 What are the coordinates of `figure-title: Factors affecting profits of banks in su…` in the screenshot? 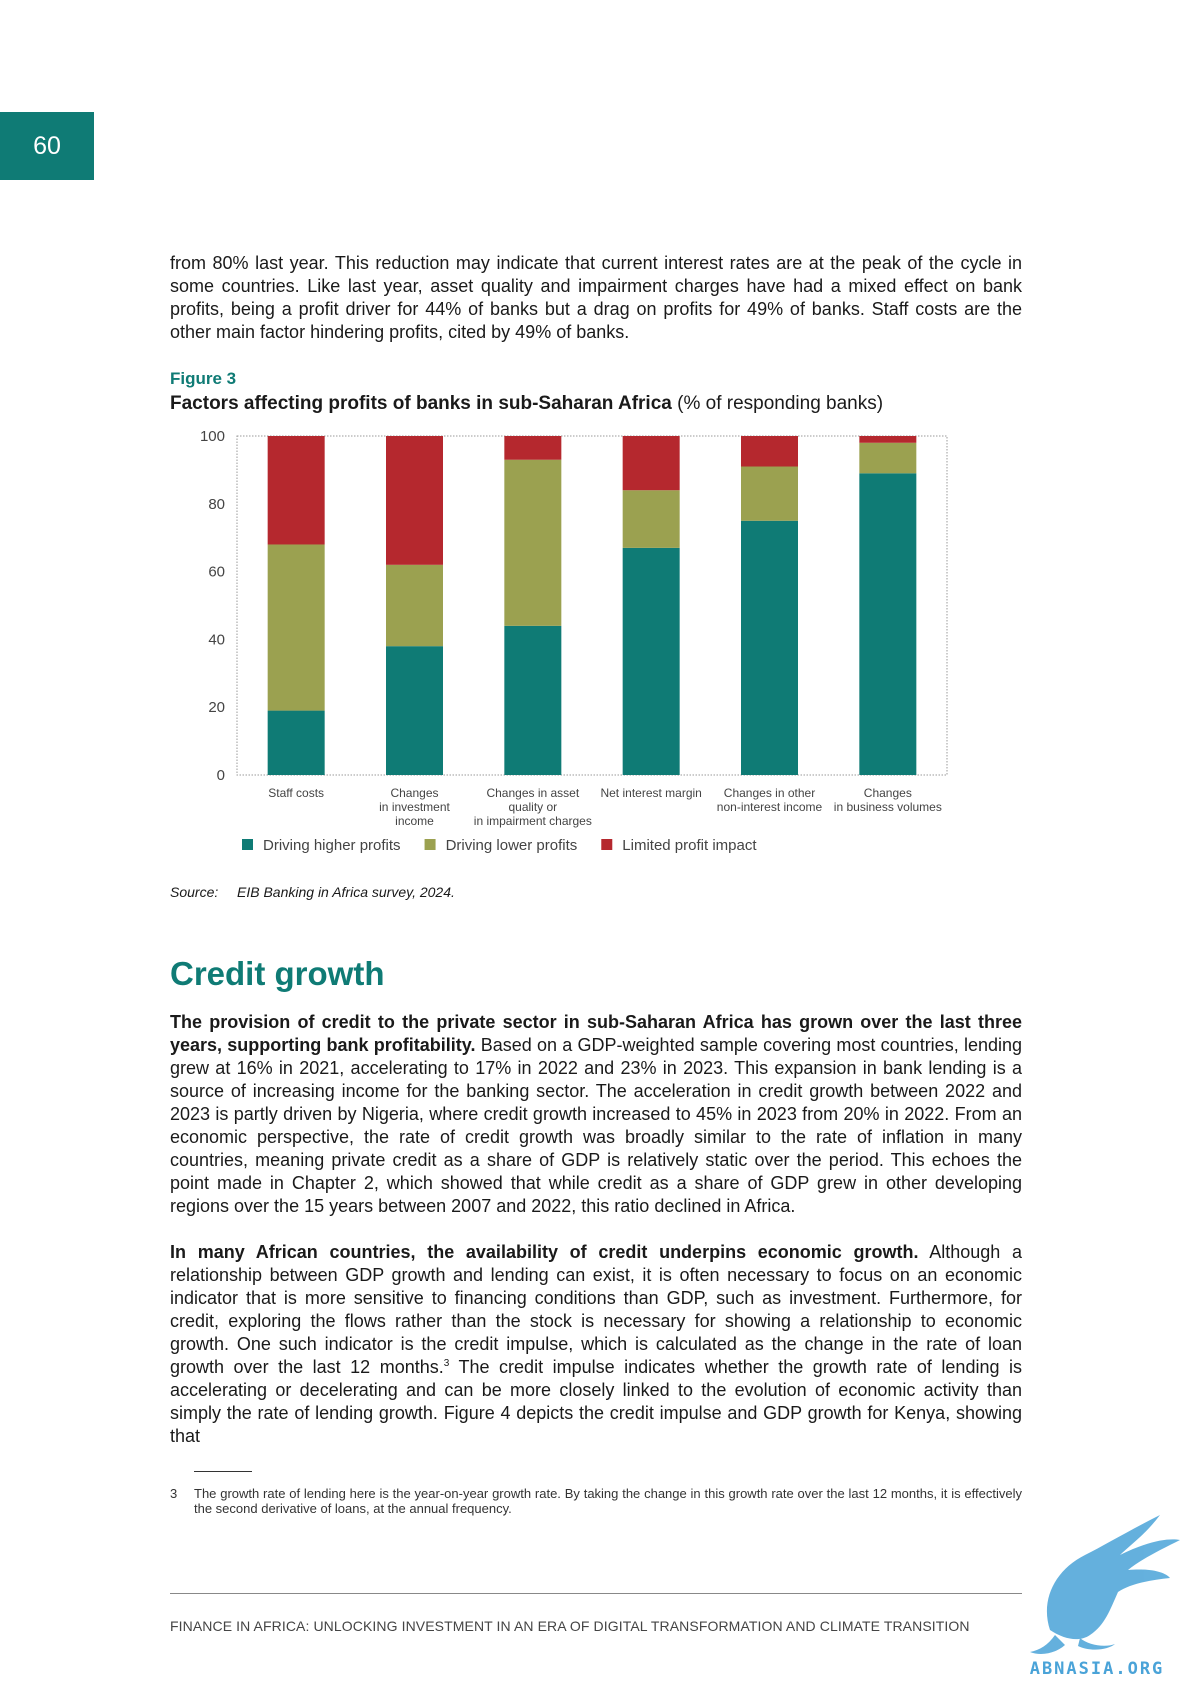 It's located at (526, 404).